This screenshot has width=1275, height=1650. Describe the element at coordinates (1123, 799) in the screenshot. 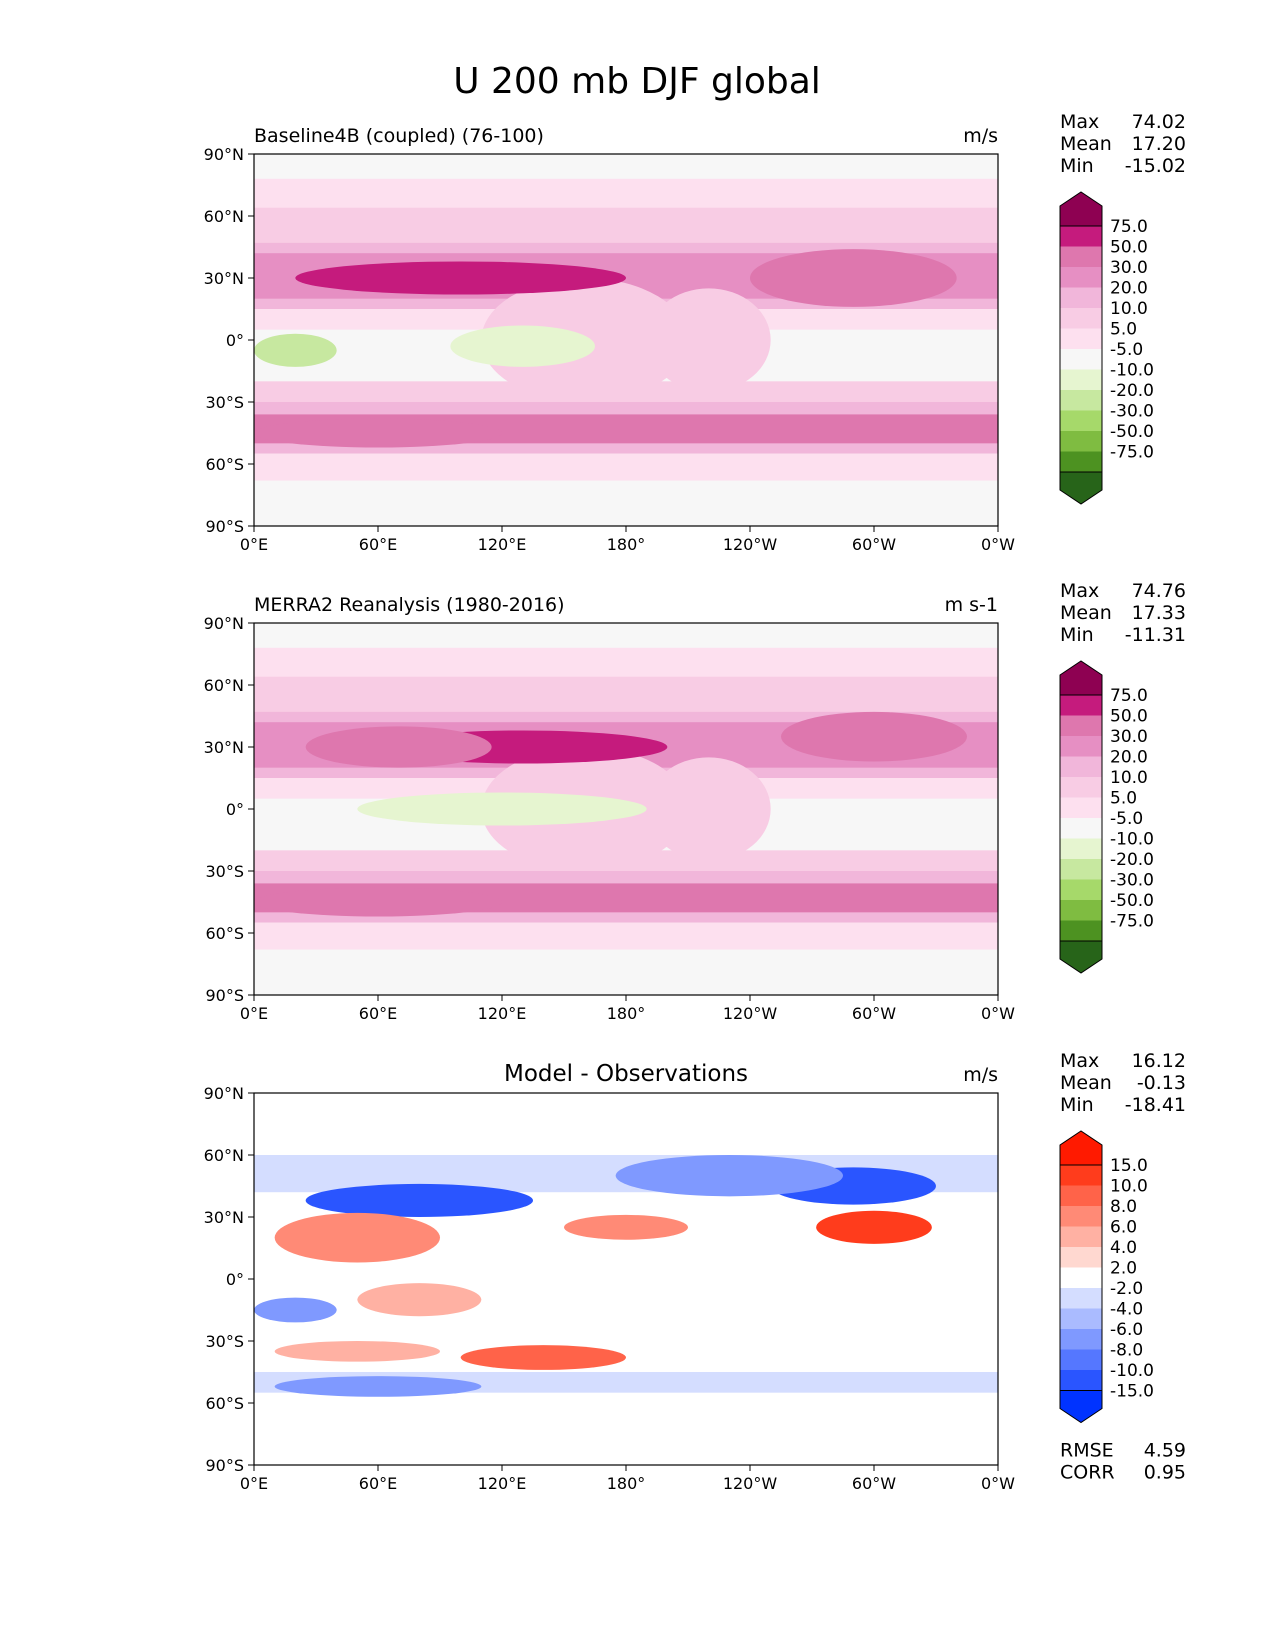

I see `colorbar-label: 5.0` at that location.